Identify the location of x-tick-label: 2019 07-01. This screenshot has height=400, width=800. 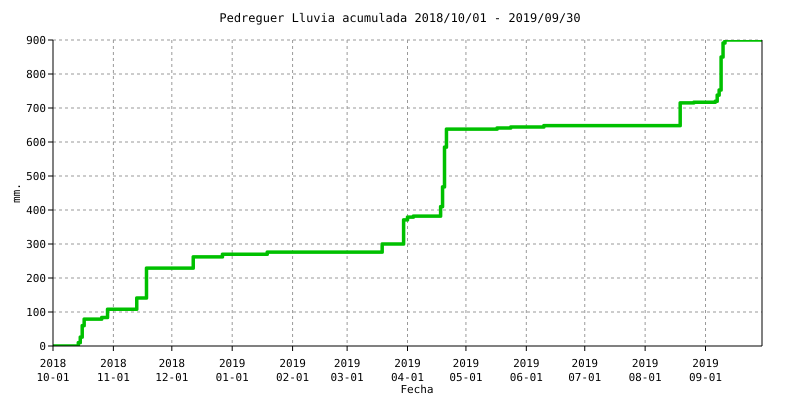
(585, 370).